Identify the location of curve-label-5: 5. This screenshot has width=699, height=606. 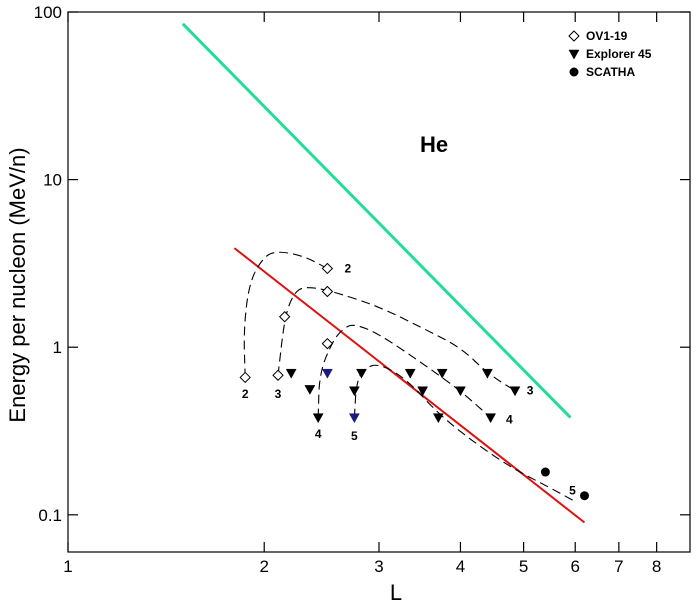
(572, 490).